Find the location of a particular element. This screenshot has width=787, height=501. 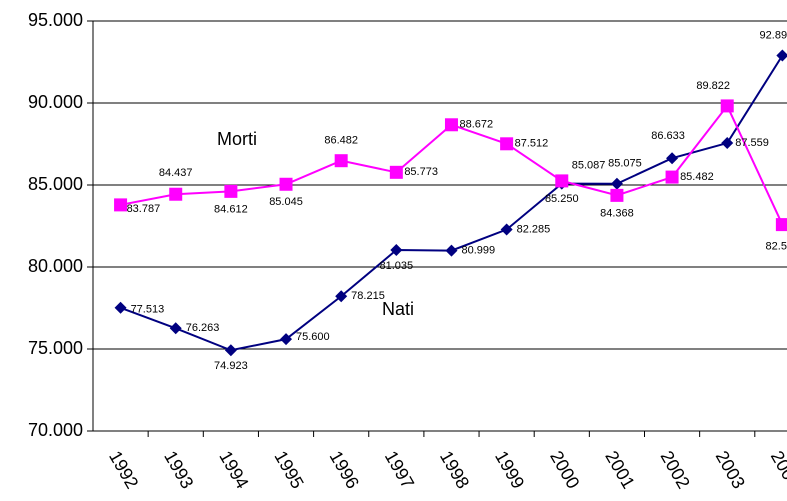

value-label: 85.250 is located at coordinates (562, 199).